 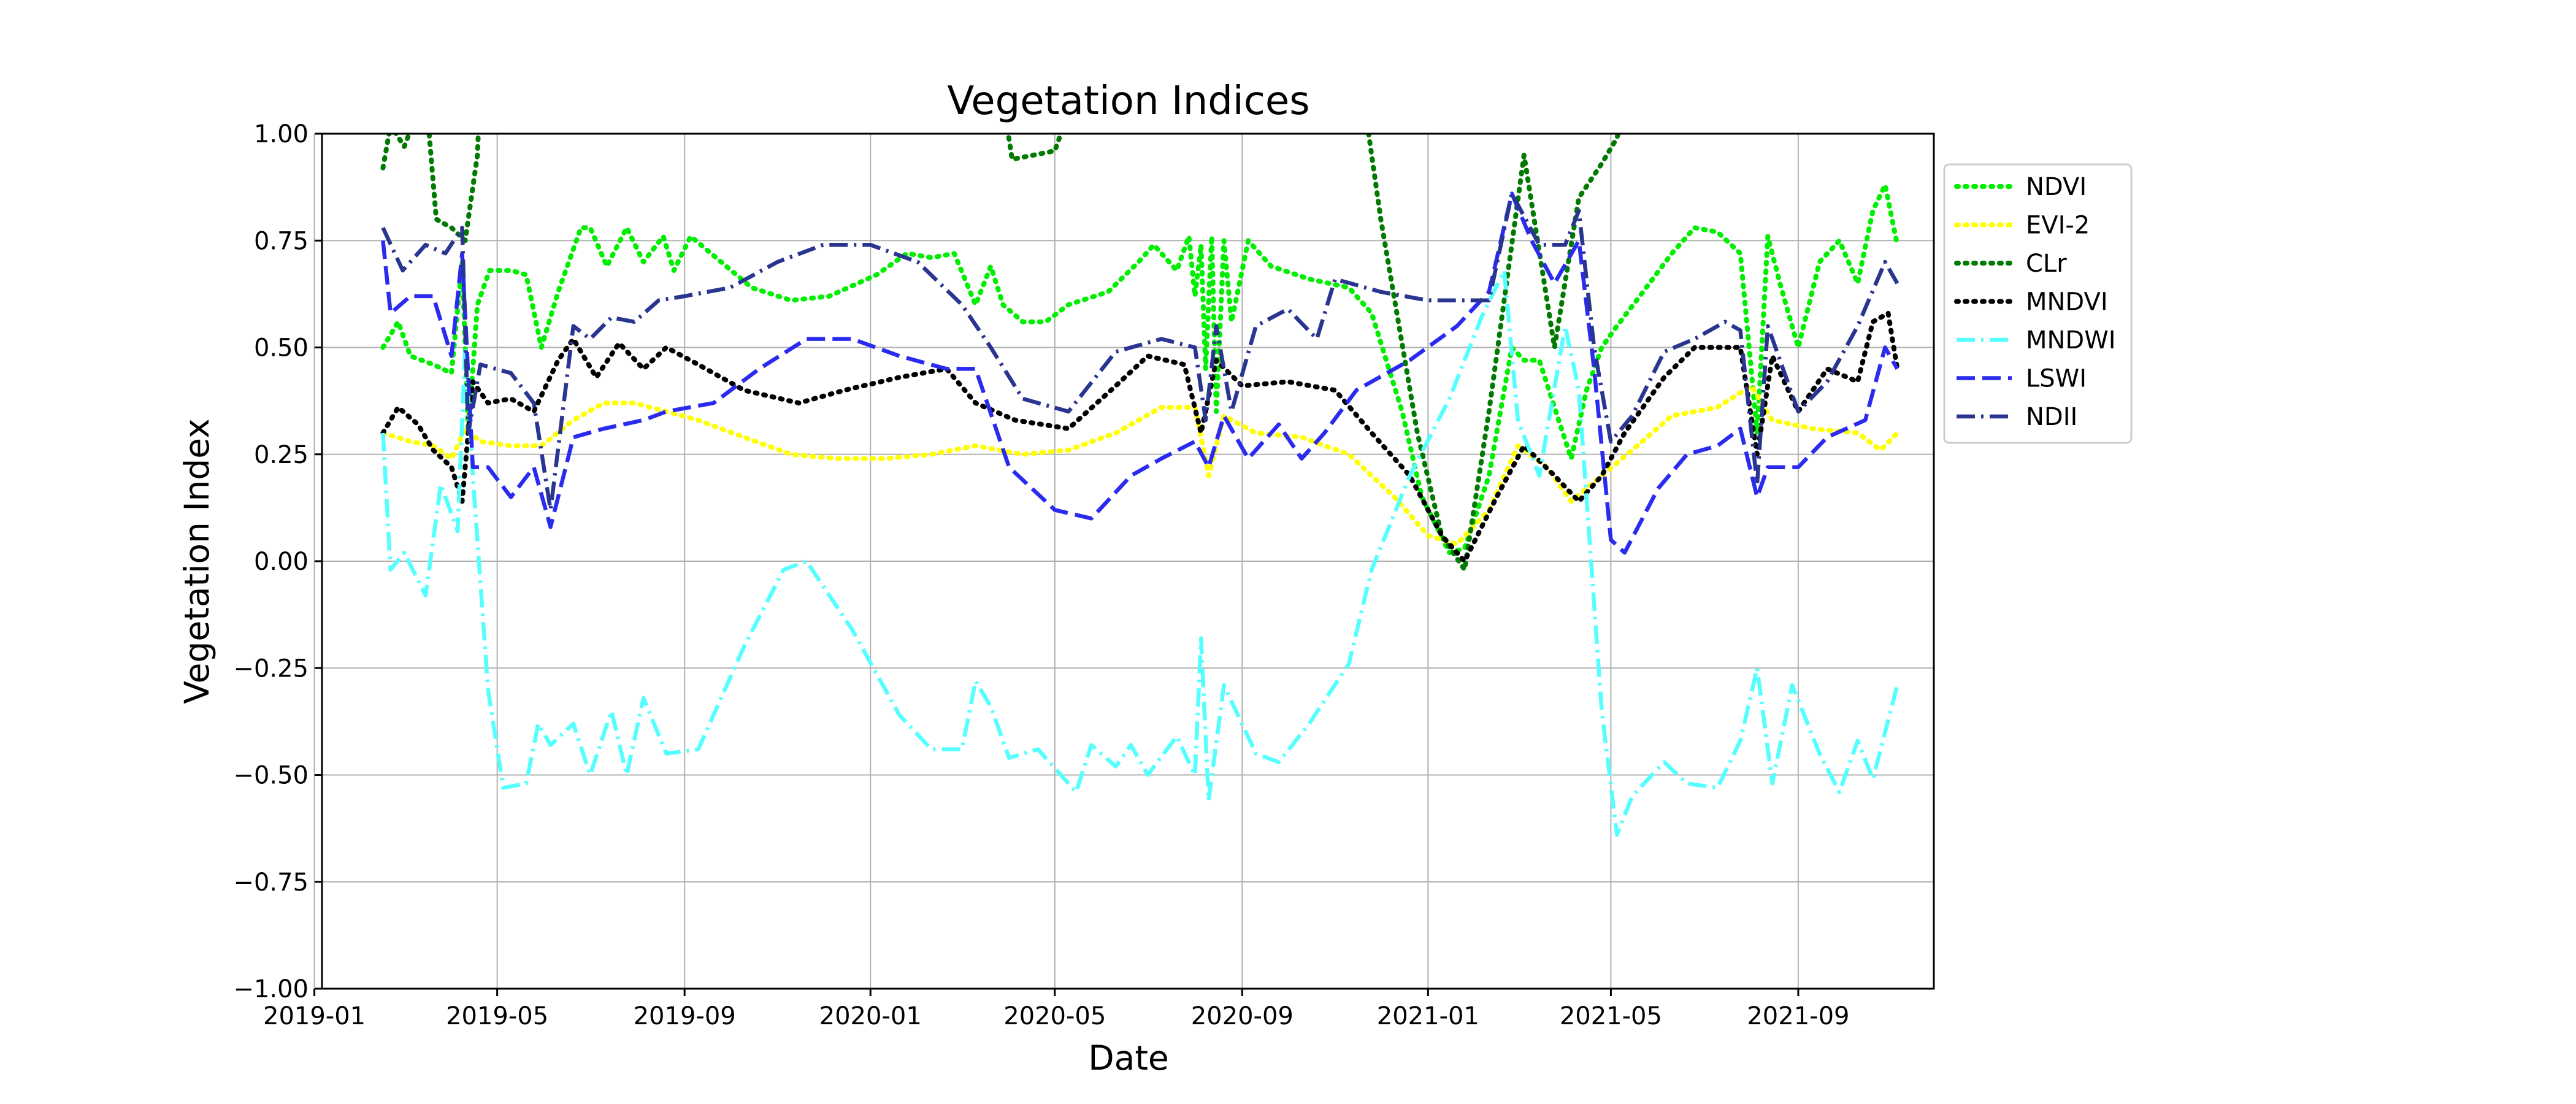 I want to click on y-tick-label: 1.00, so click(x=281, y=134).